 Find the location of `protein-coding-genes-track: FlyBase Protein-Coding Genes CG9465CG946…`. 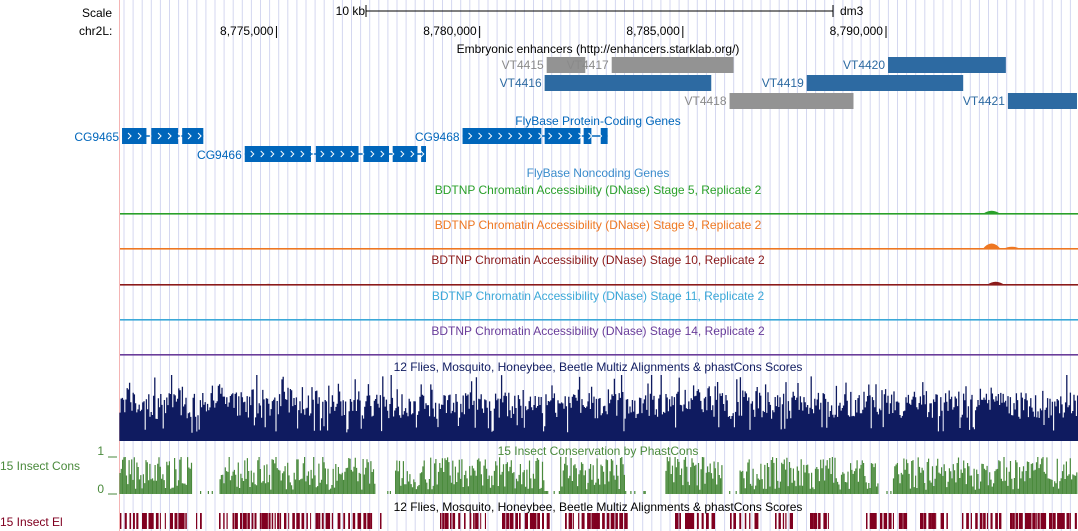

protein-coding-genes-track: FlyBase Protein-Coding Genes CG9465CG946… is located at coordinates (377, 138).